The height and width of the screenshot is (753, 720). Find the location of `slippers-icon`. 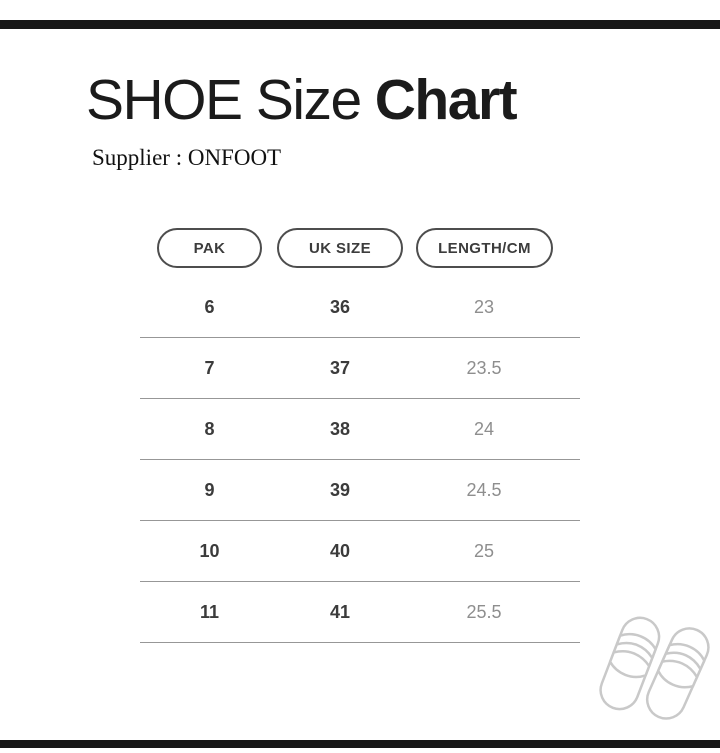

slippers-icon is located at coordinates (654, 668).